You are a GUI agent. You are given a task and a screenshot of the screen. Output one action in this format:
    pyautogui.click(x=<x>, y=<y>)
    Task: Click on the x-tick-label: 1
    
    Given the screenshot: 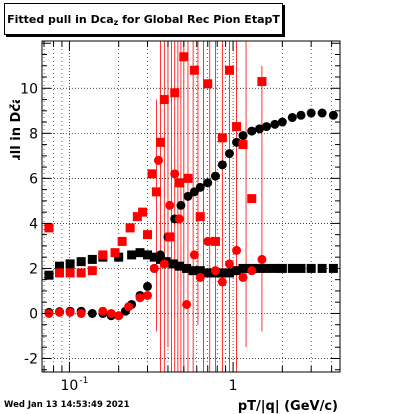 What is the action you would take?
    pyautogui.click(x=233, y=386)
    